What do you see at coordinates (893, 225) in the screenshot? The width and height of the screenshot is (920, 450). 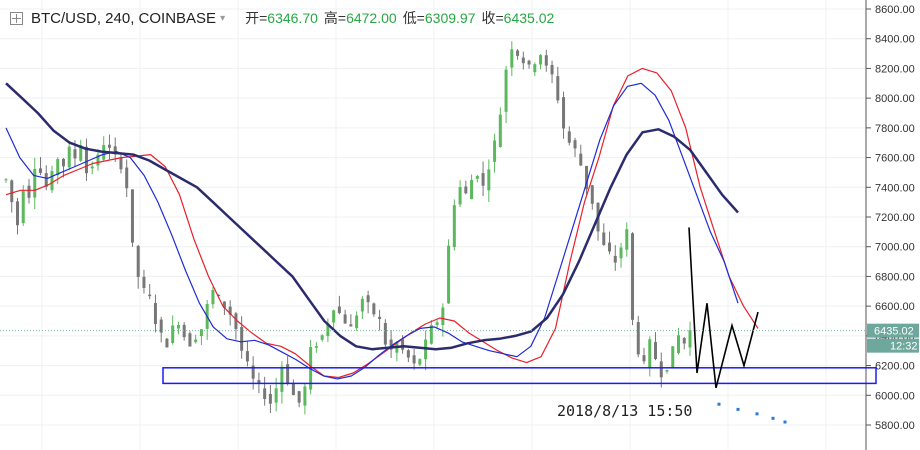 I see `price-axis-panel` at bounding box center [893, 225].